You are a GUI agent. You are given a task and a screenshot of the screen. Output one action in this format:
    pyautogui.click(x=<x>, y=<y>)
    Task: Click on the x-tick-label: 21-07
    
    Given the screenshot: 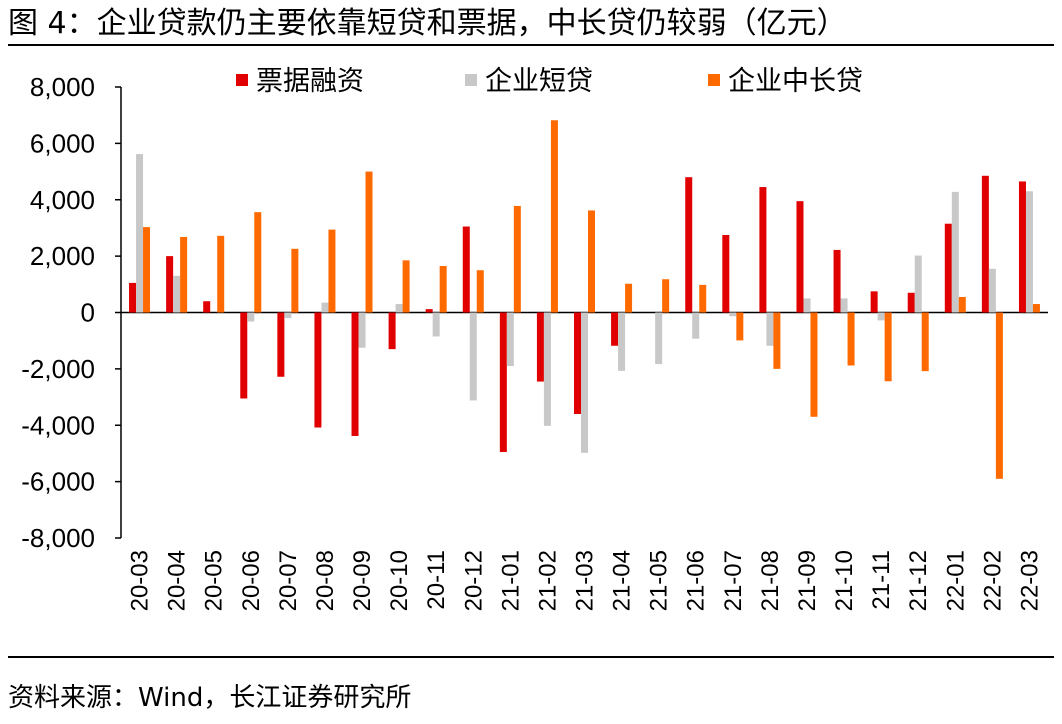 What is the action you would take?
    pyautogui.click(x=733, y=580)
    